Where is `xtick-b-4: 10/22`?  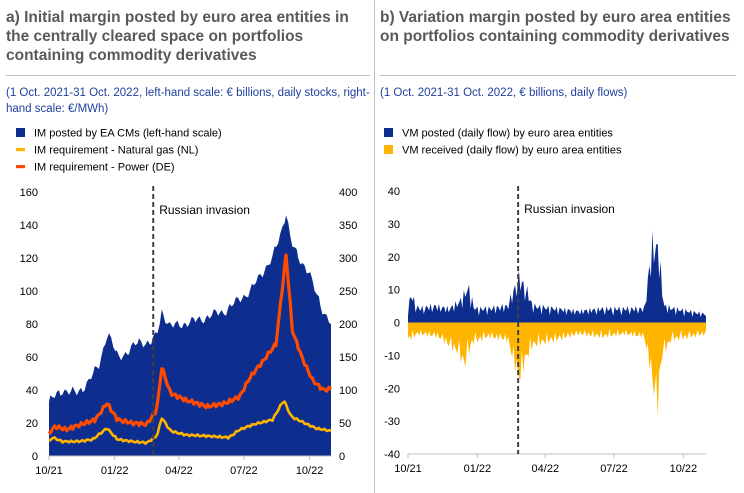 xtick-b-4: 10/22 is located at coordinates (684, 469).